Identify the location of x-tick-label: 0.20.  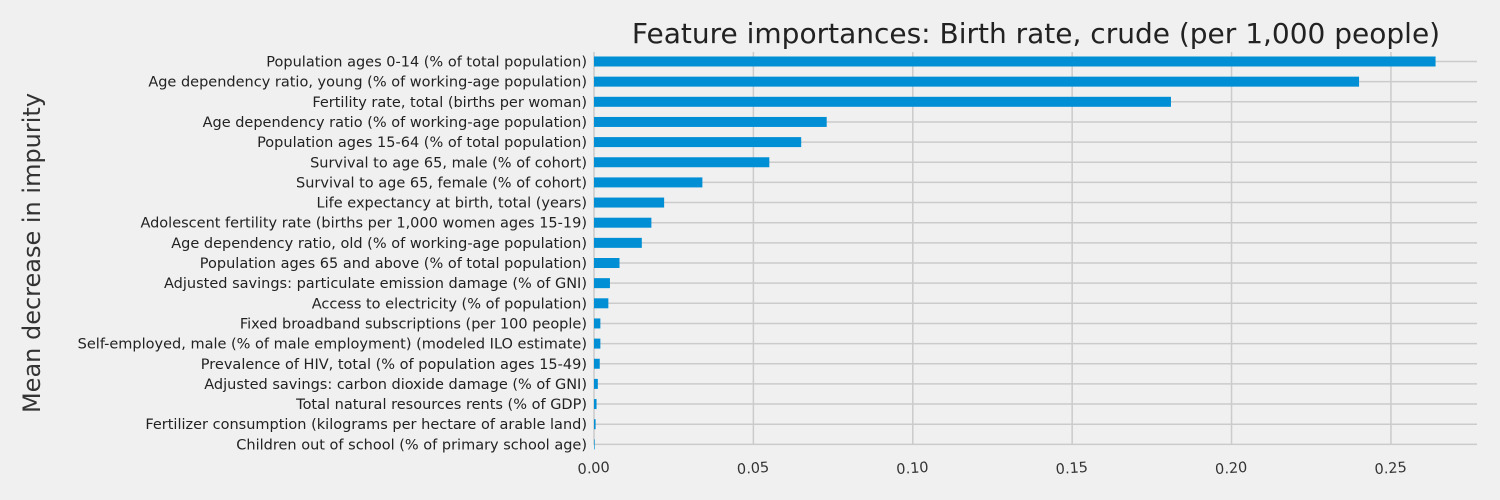
(1231, 469).